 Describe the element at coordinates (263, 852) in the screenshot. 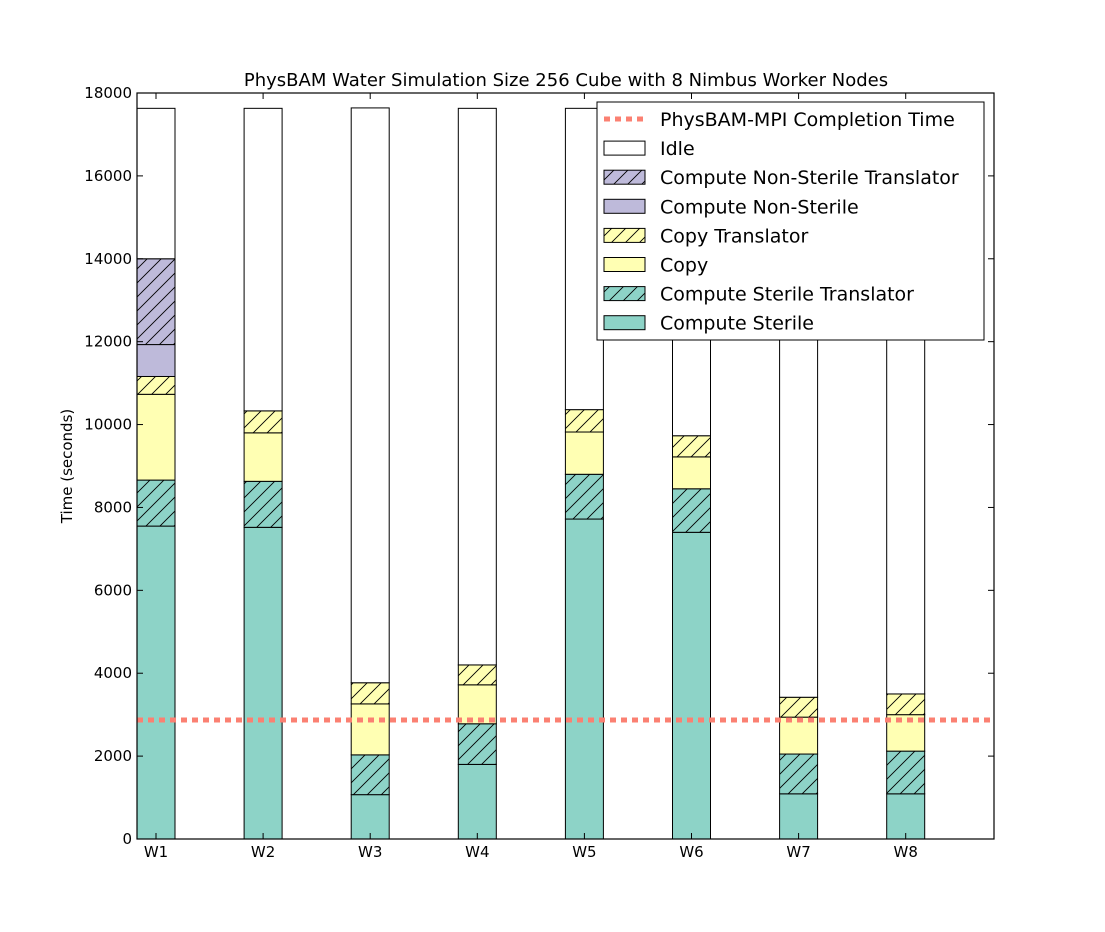

I see `x-tick-label-w2: W2` at that location.